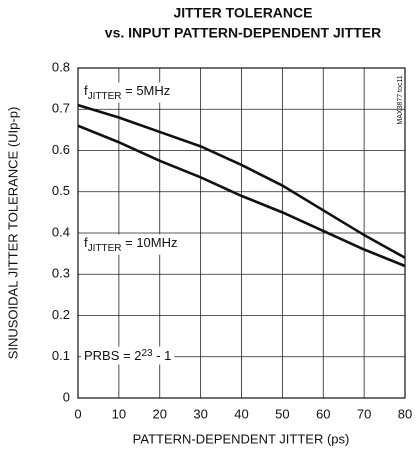  What do you see at coordinates (61, 108) in the screenshot?
I see `y-tick-label: 0.7` at bounding box center [61, 108].